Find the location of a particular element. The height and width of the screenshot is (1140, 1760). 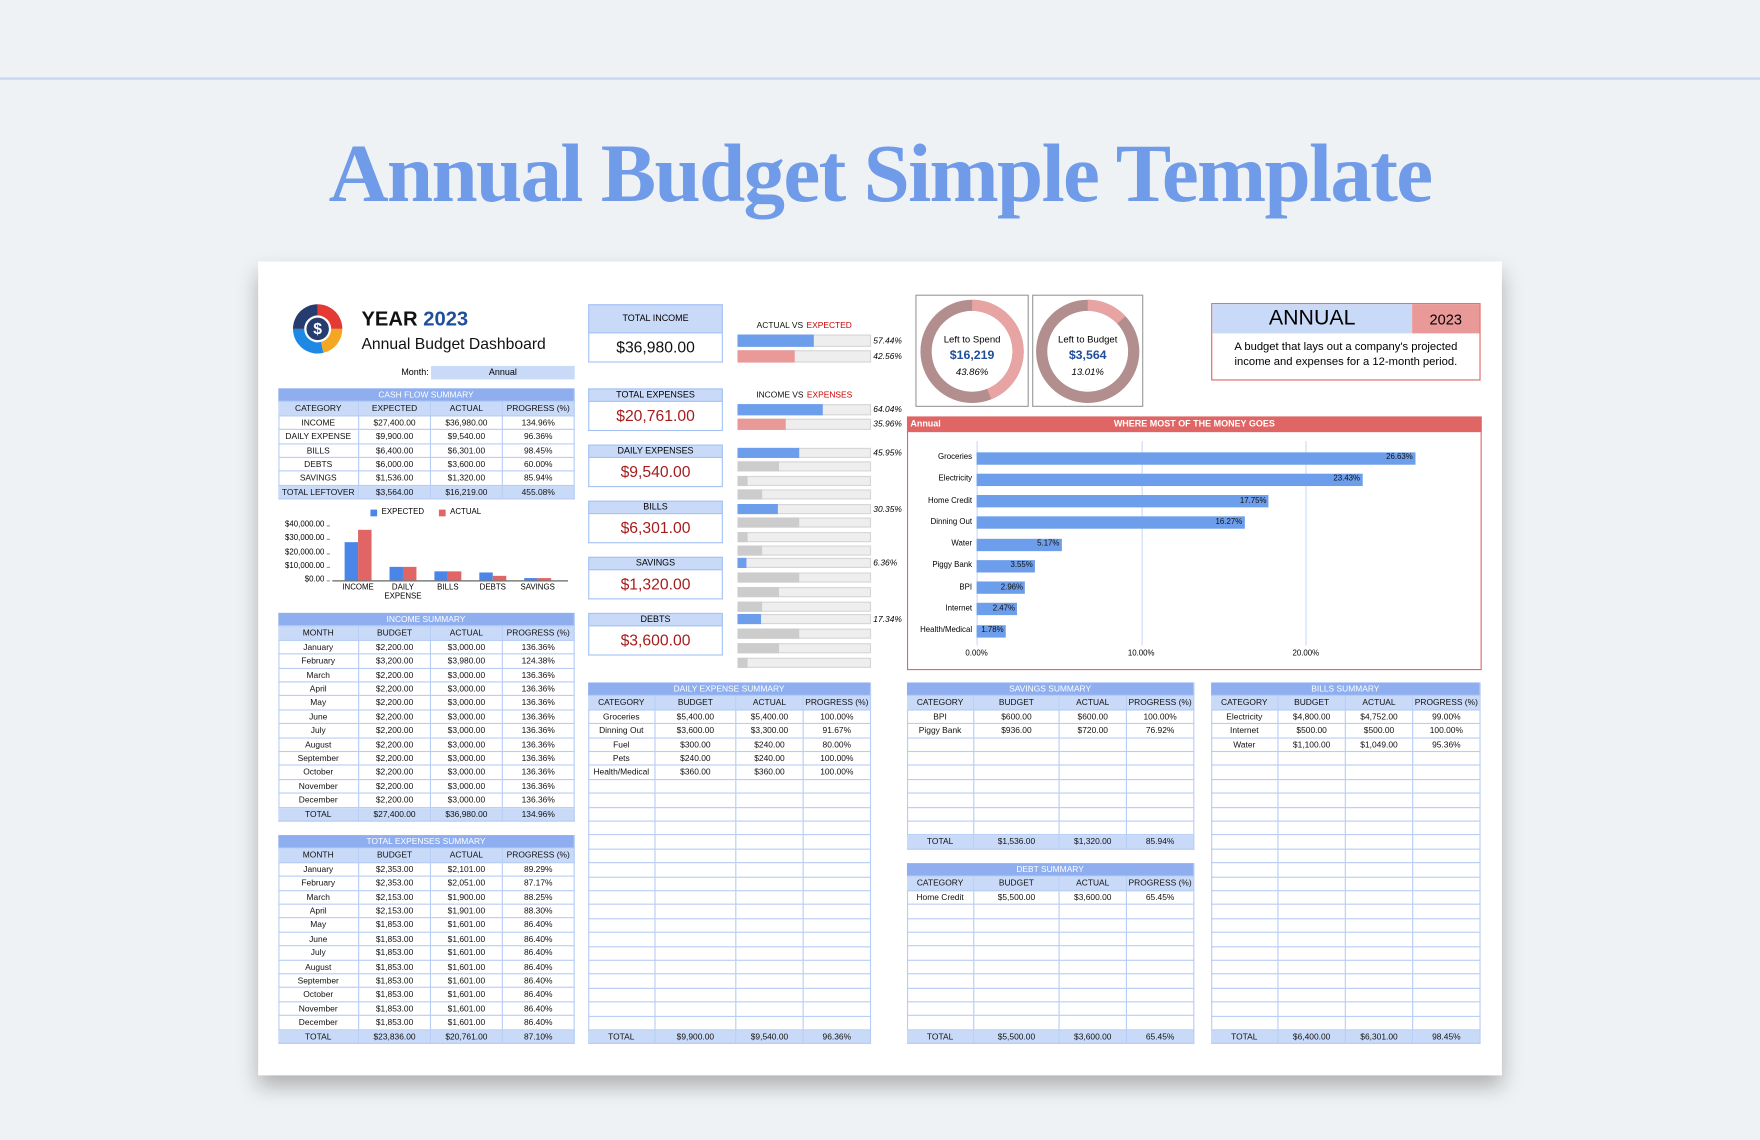

card-label: SAVINGS is located at coordinates (655, 563).